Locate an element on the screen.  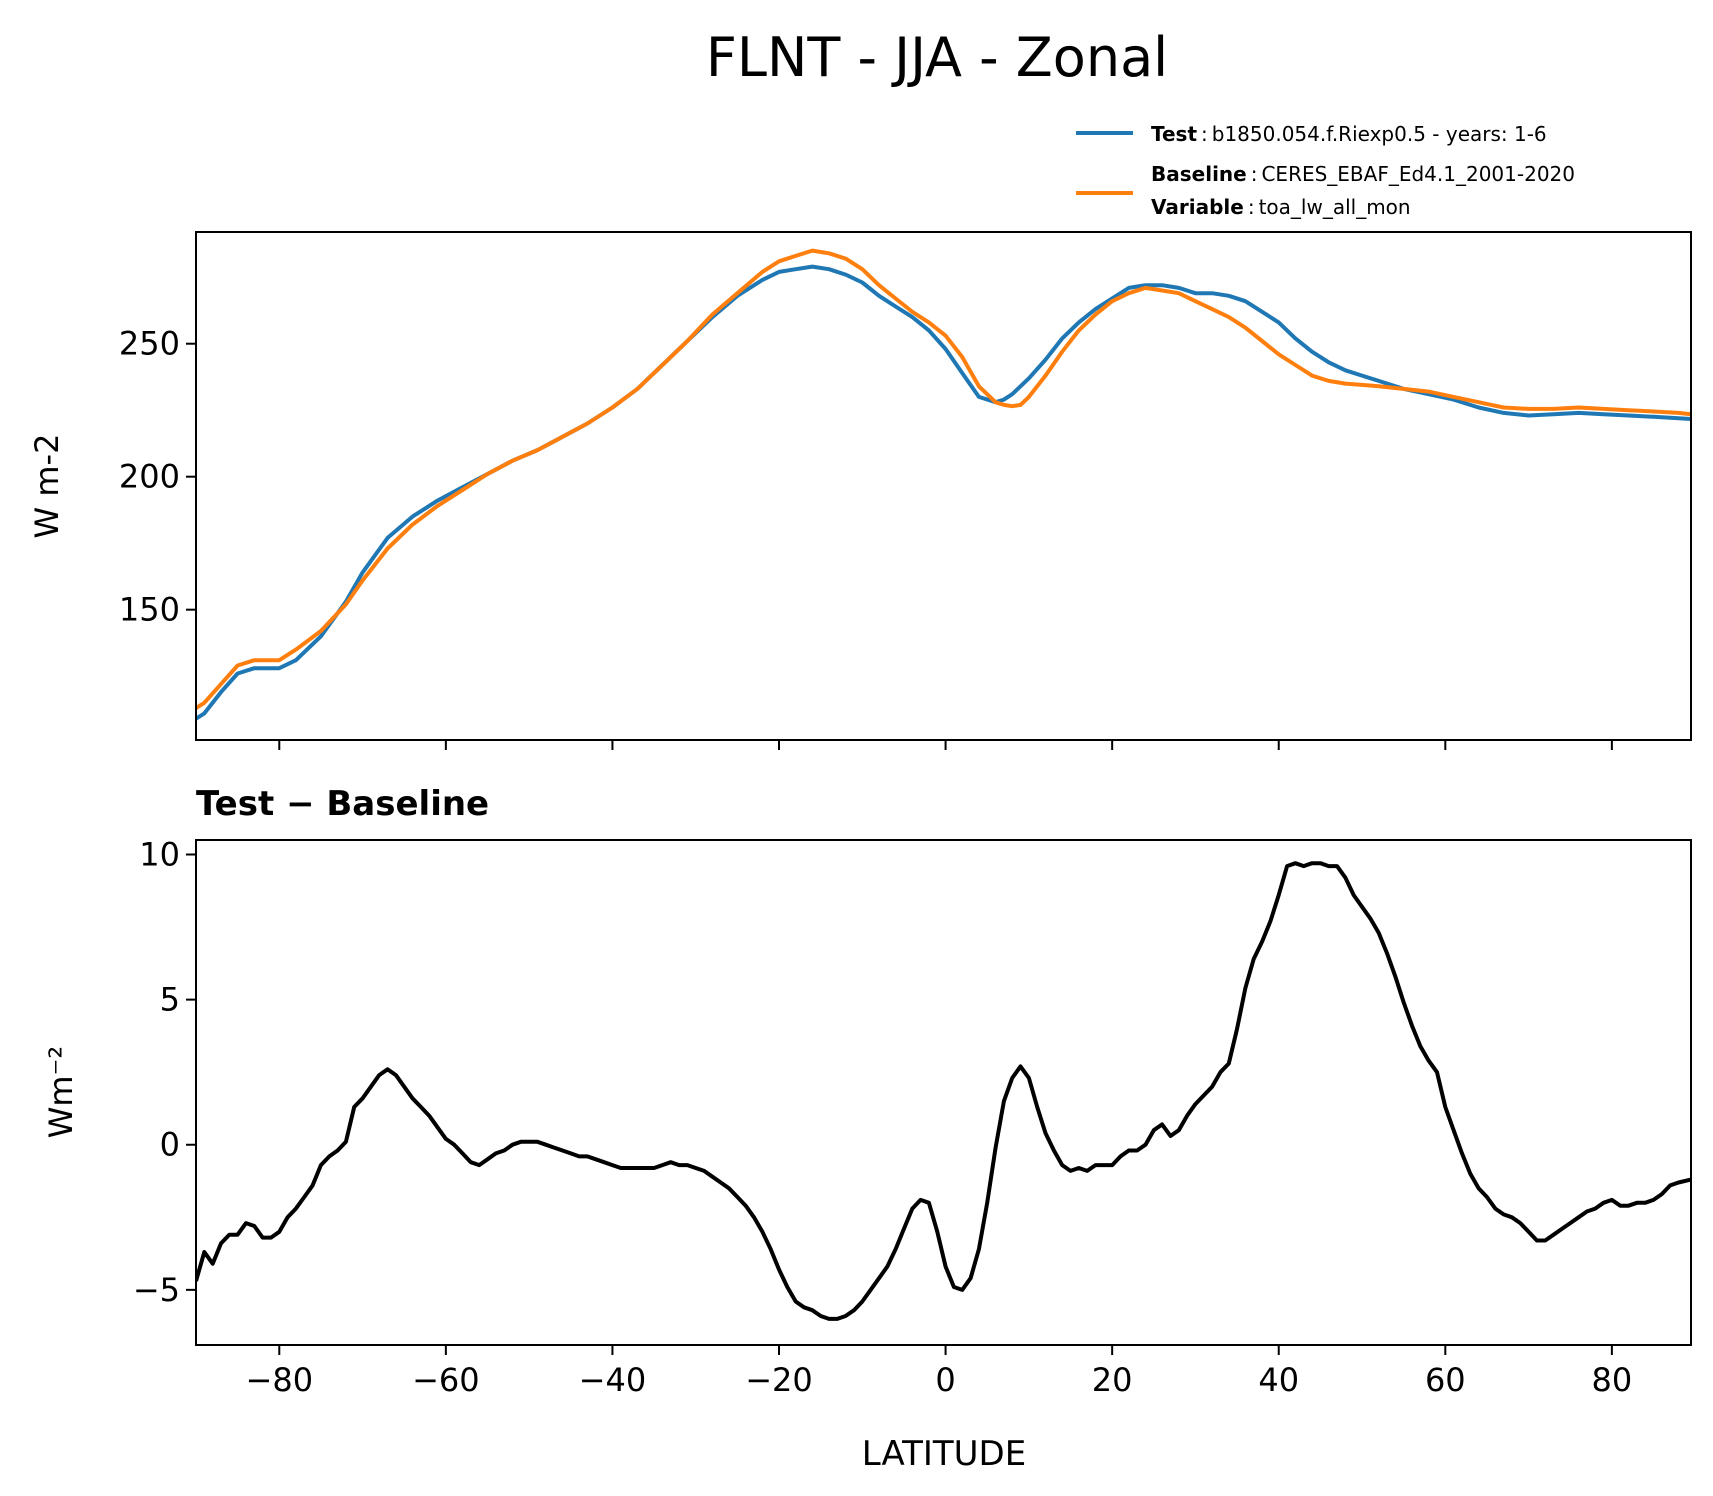
legend-key-test: Test is located at coordinates (1174, 134).